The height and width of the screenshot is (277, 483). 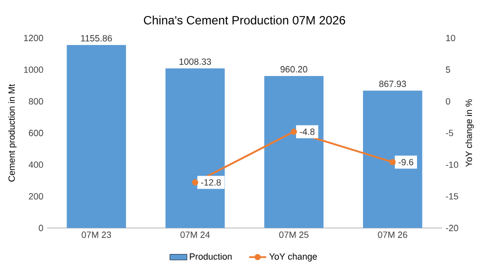 I want to click on y-tick-label: 1000, so click(x=34, y=69).